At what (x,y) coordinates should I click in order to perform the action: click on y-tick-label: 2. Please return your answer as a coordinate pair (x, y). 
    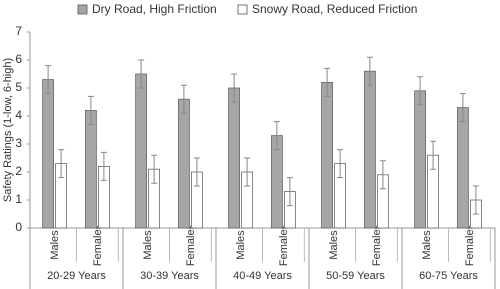
    Looking at the image, I should click on (18, 171).